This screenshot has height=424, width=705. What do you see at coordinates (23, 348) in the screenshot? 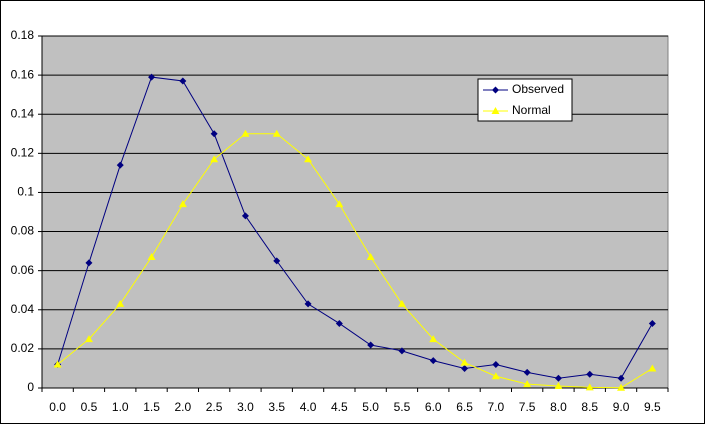
I see `y-tick-label: 0.02` at bounding box center [23, 348].